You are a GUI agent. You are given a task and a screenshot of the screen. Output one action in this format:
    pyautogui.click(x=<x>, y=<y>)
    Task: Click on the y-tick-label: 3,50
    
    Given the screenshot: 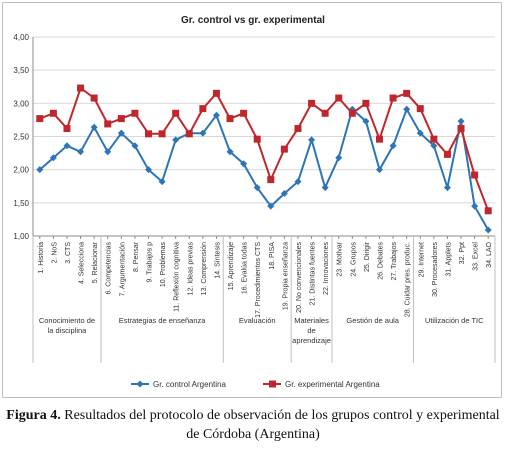 What is the action you would take?
    pyautogui.click(x=21, y=70)
    